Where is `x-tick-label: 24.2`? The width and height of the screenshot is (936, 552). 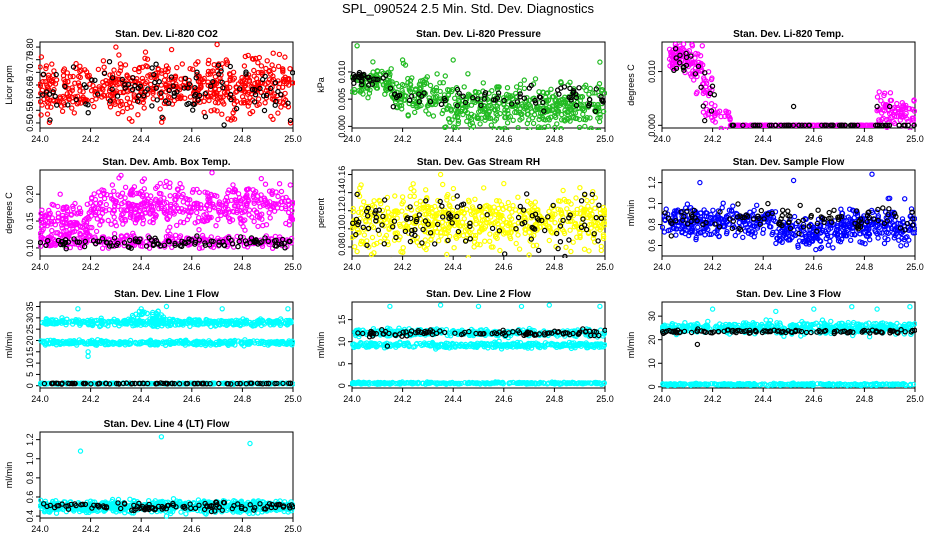 x-tick-label: 24.2 is located at coordinates (91, 139).